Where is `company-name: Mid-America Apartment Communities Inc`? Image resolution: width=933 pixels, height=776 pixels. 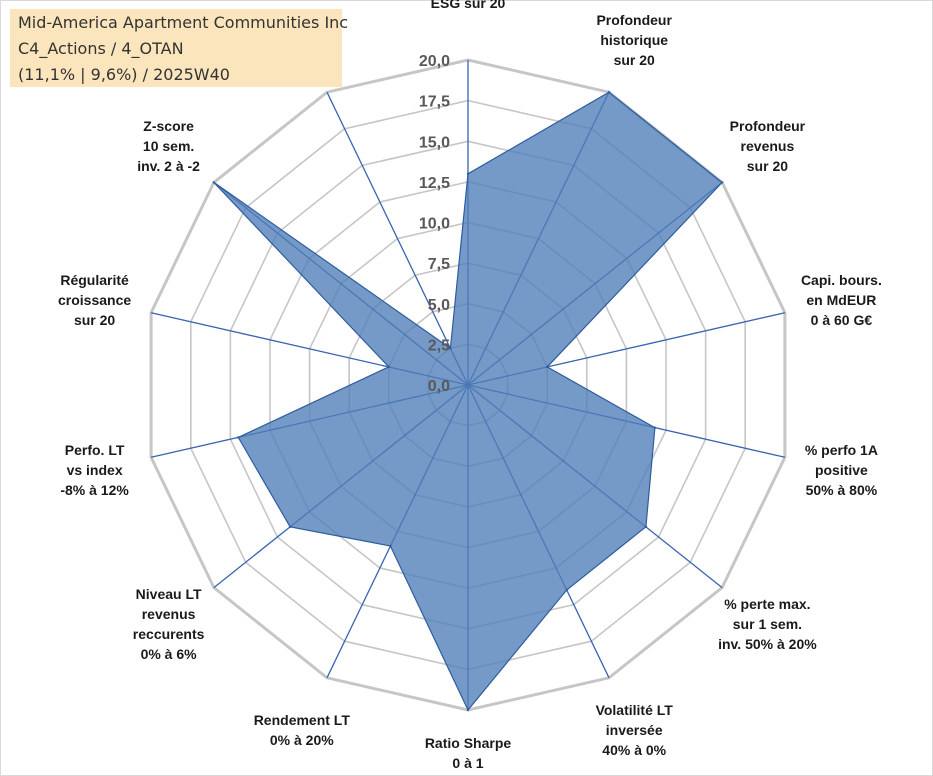 company-name: Mid-America Apartment Communities Inc is located at coordinates (183, 22).